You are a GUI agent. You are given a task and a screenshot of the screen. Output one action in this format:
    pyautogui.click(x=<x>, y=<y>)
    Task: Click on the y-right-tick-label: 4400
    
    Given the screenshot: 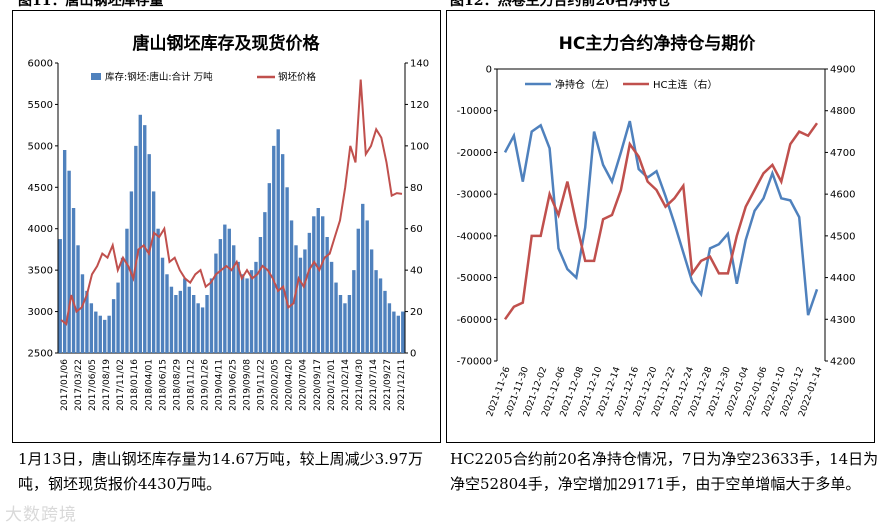 What is the action you would take?
    pyautogui.click(x=842, y=278)
    